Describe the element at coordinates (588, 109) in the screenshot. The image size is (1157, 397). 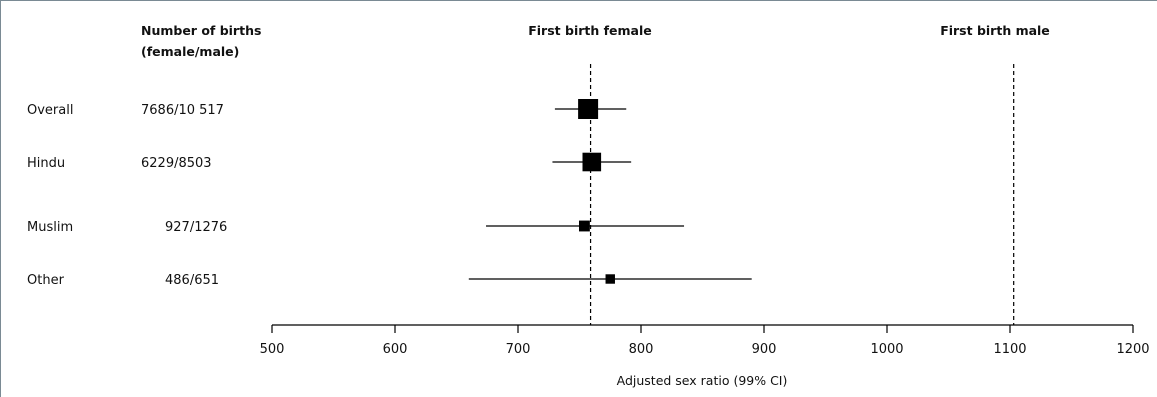
I see `estimate-marker-overall` at that location.